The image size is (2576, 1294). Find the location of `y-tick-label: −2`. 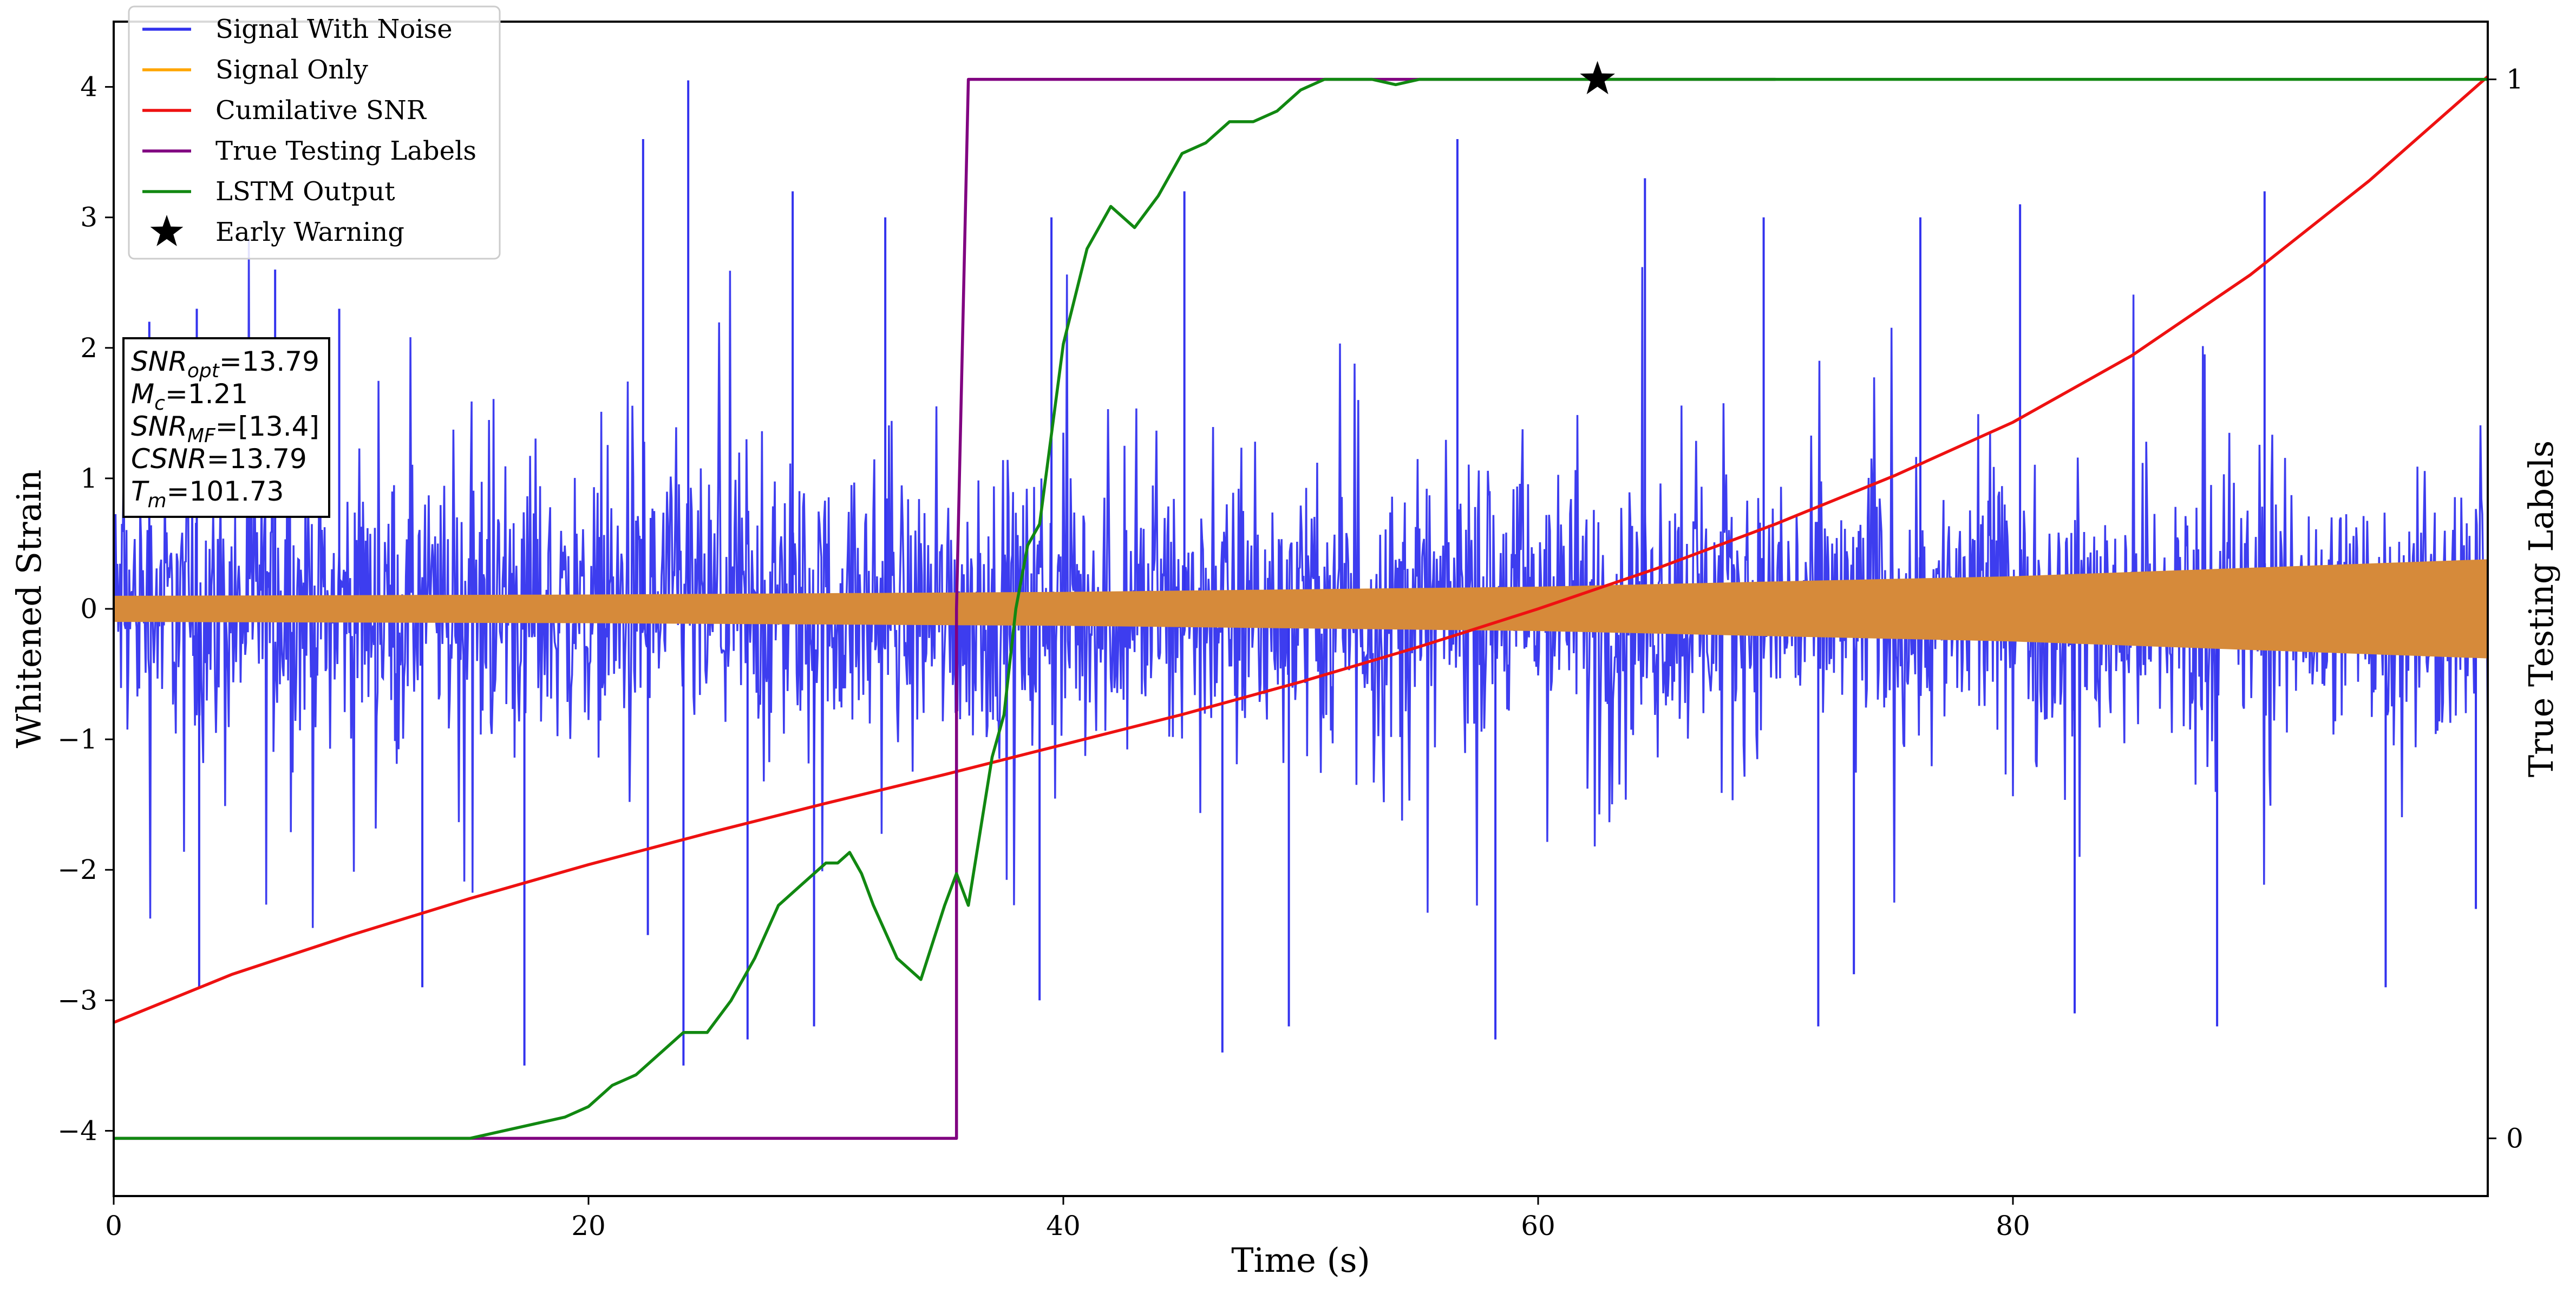

y-tick-label: −2 is located at coordinates (77, 869).